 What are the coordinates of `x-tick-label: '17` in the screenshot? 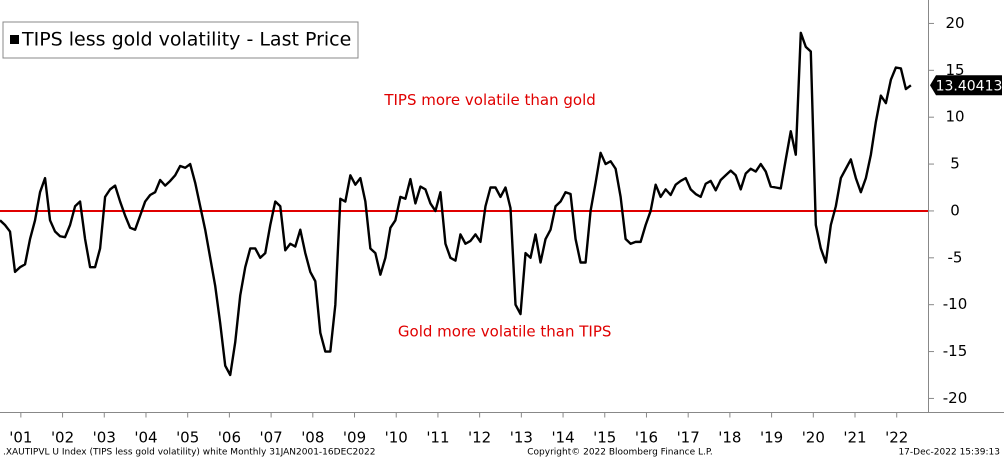 It's located at (688, 438).